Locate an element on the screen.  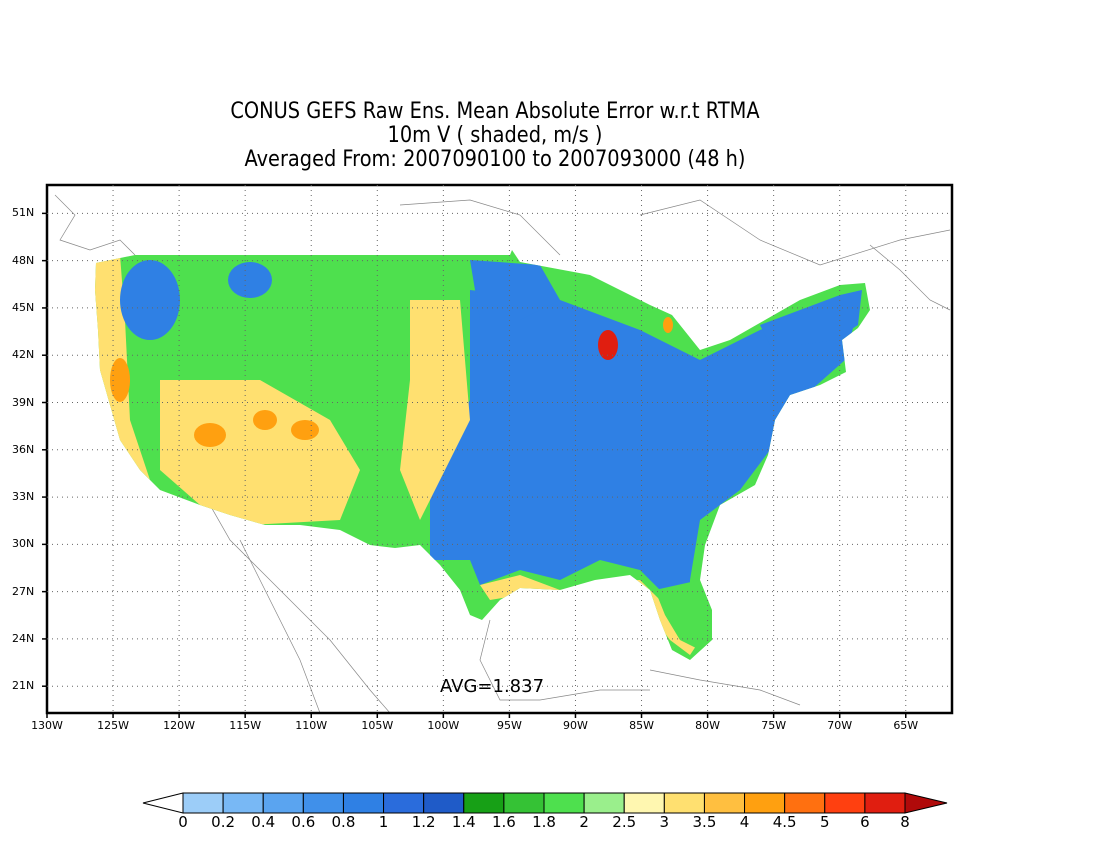
lat-tick-label: 45N is located at coordinates (23, 307).